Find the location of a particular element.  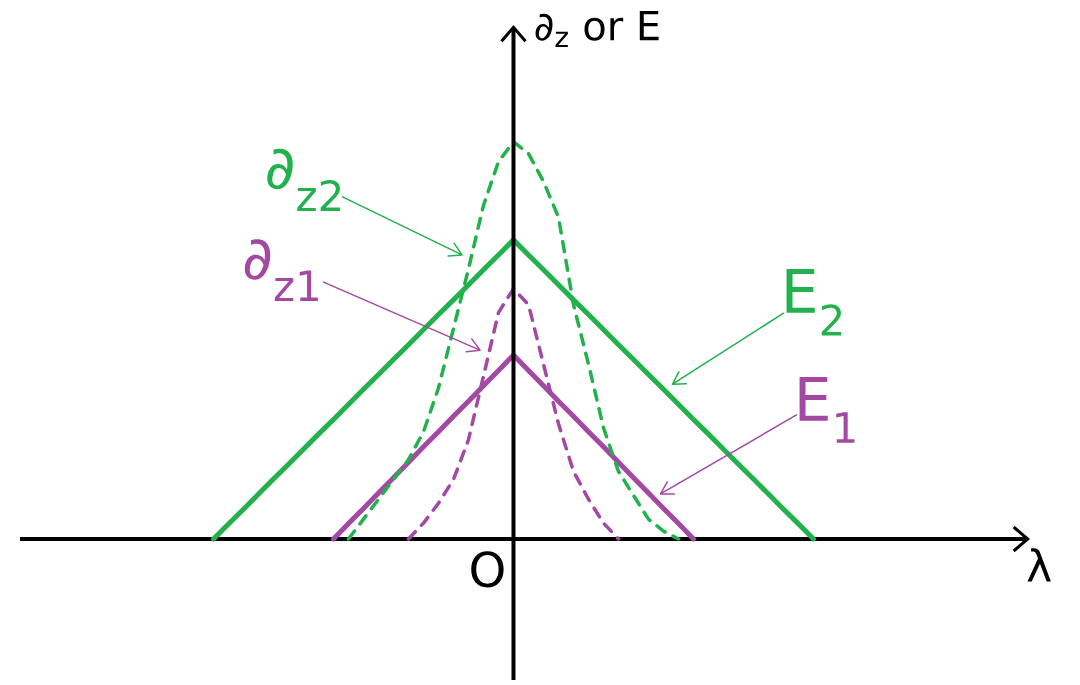

text: E$_{1}$ is located at coordinates (827, 410).